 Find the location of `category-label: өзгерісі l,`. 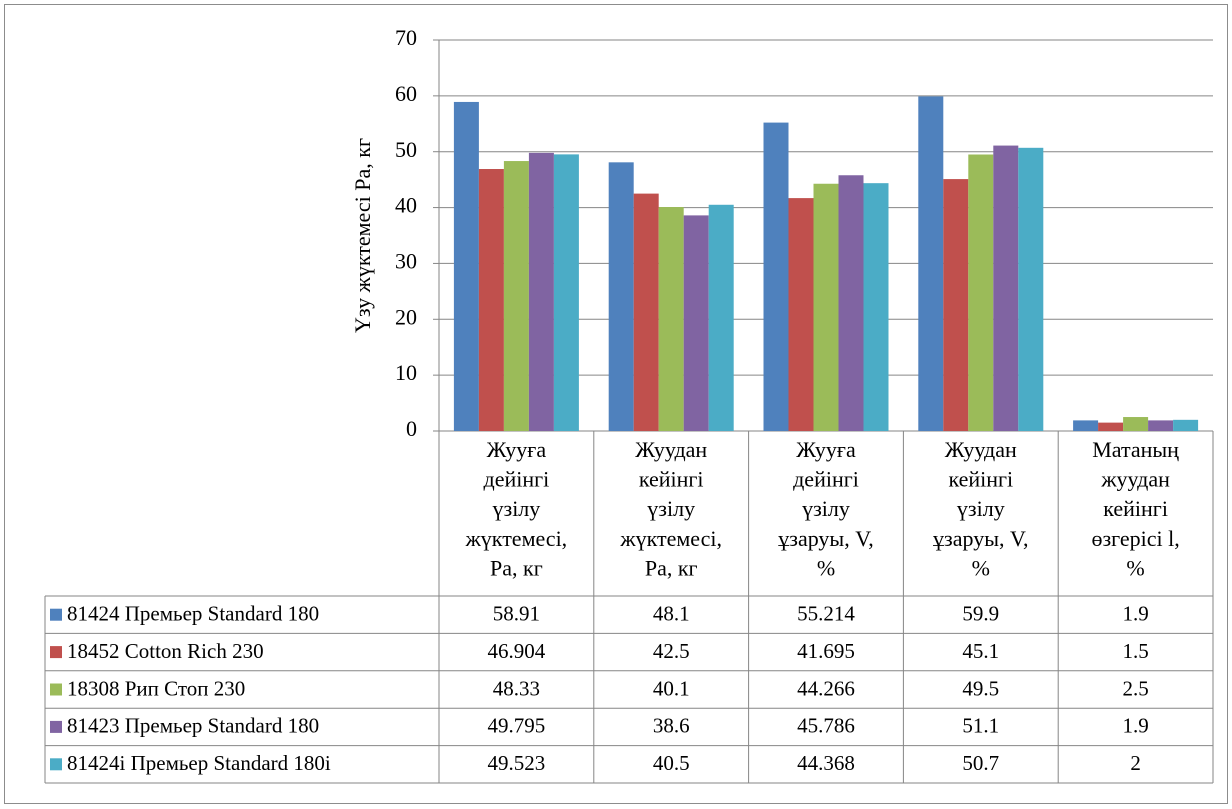

category-label: өзгерісі l, is located at coordinates (1135, 538).